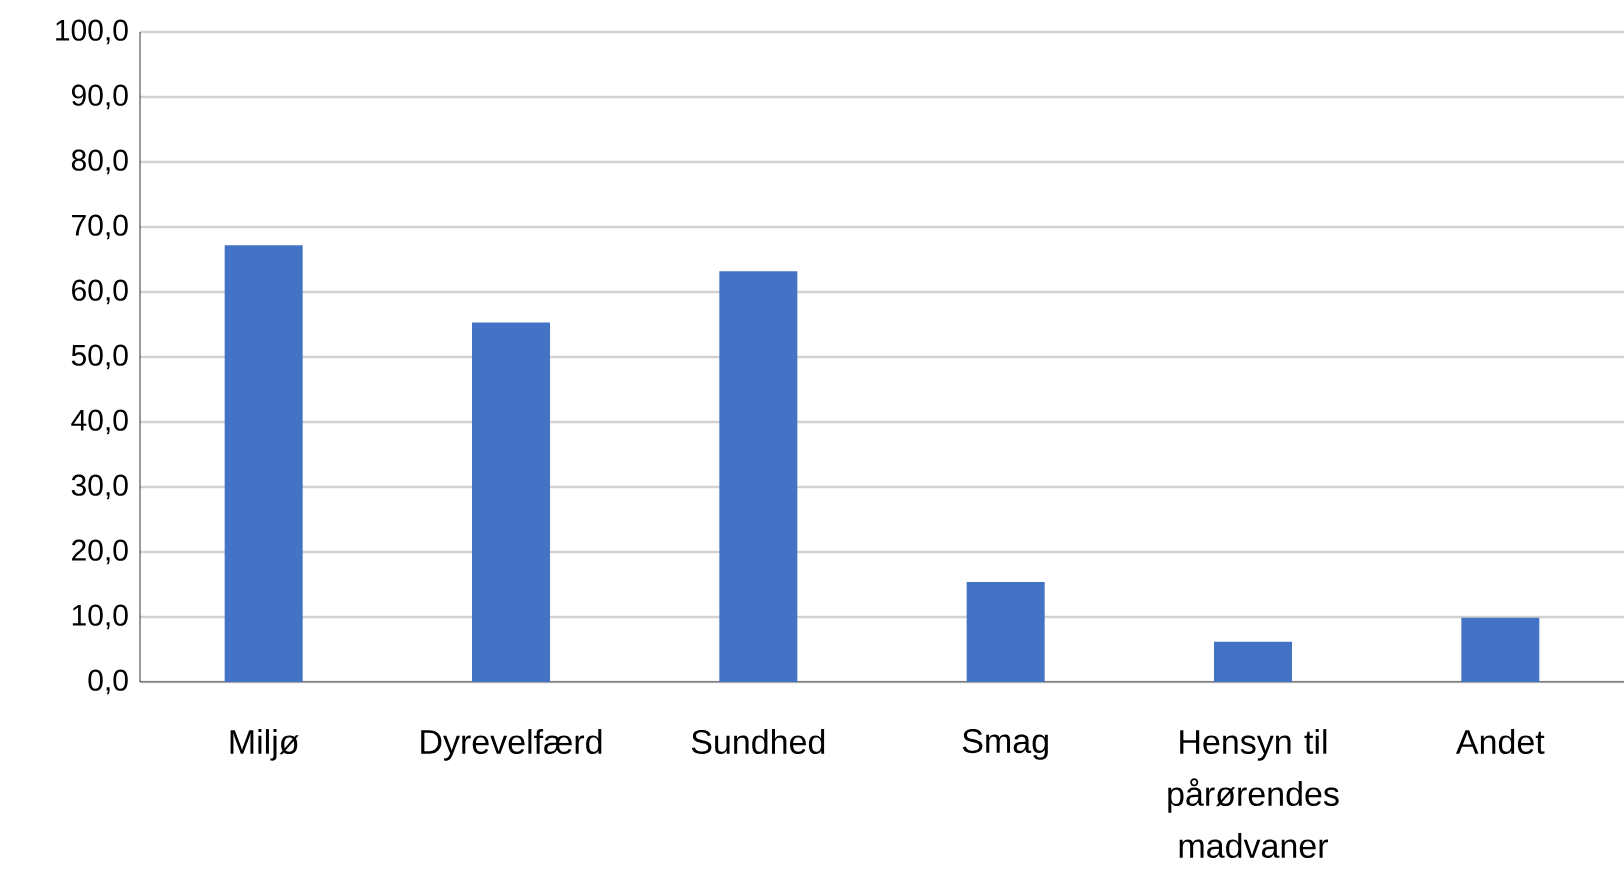  I want to click on y-tick-label: 70,0, so click(100, 227).